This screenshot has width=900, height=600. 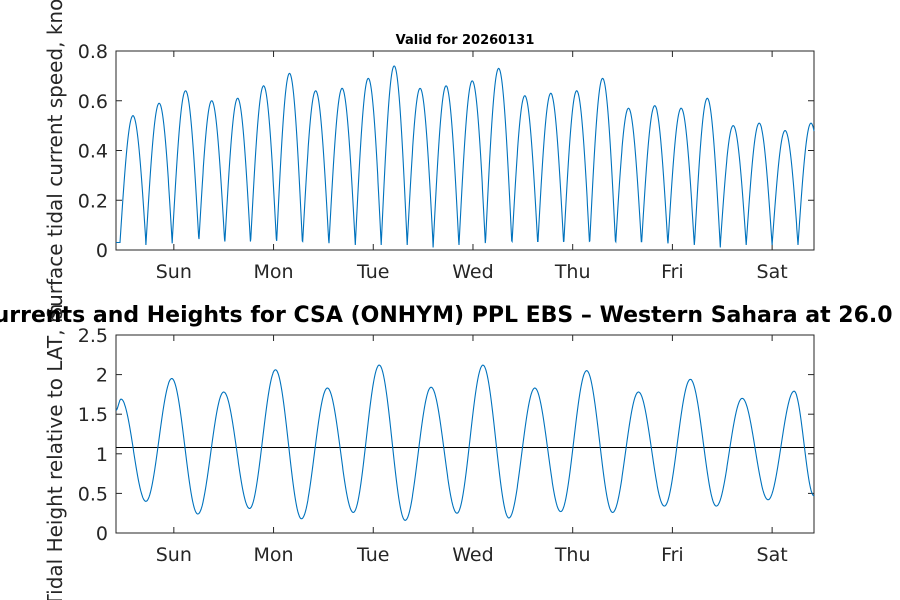 What do you see at coordinates (274, 272) in the screenshot?
I see `current-speed-xtick-label: Mon` at bounding box center [274, 272].